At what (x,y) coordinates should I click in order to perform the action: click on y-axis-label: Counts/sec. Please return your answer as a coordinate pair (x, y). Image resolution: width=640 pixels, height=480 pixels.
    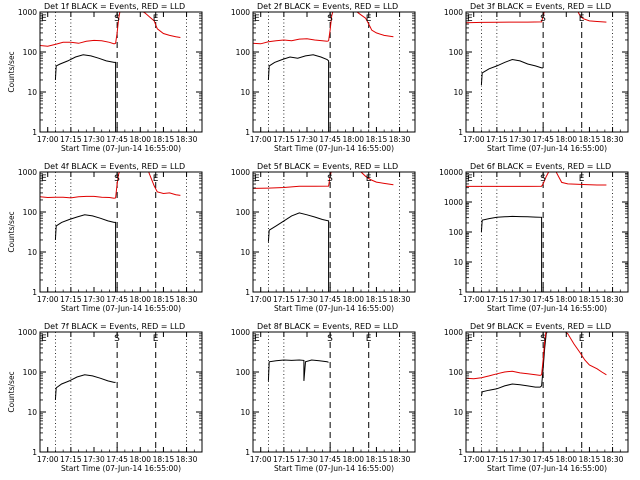
    Looking at the image, I should click on (11, 391).